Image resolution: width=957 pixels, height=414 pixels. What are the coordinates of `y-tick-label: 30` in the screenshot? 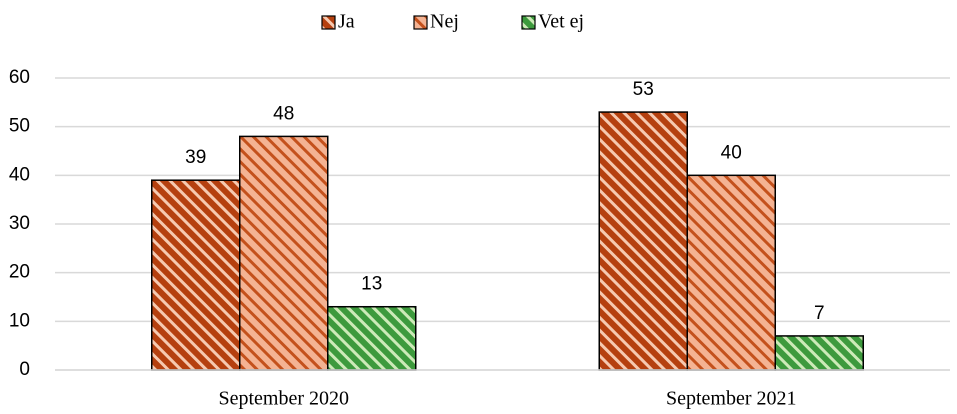 It's located at (19, 223).